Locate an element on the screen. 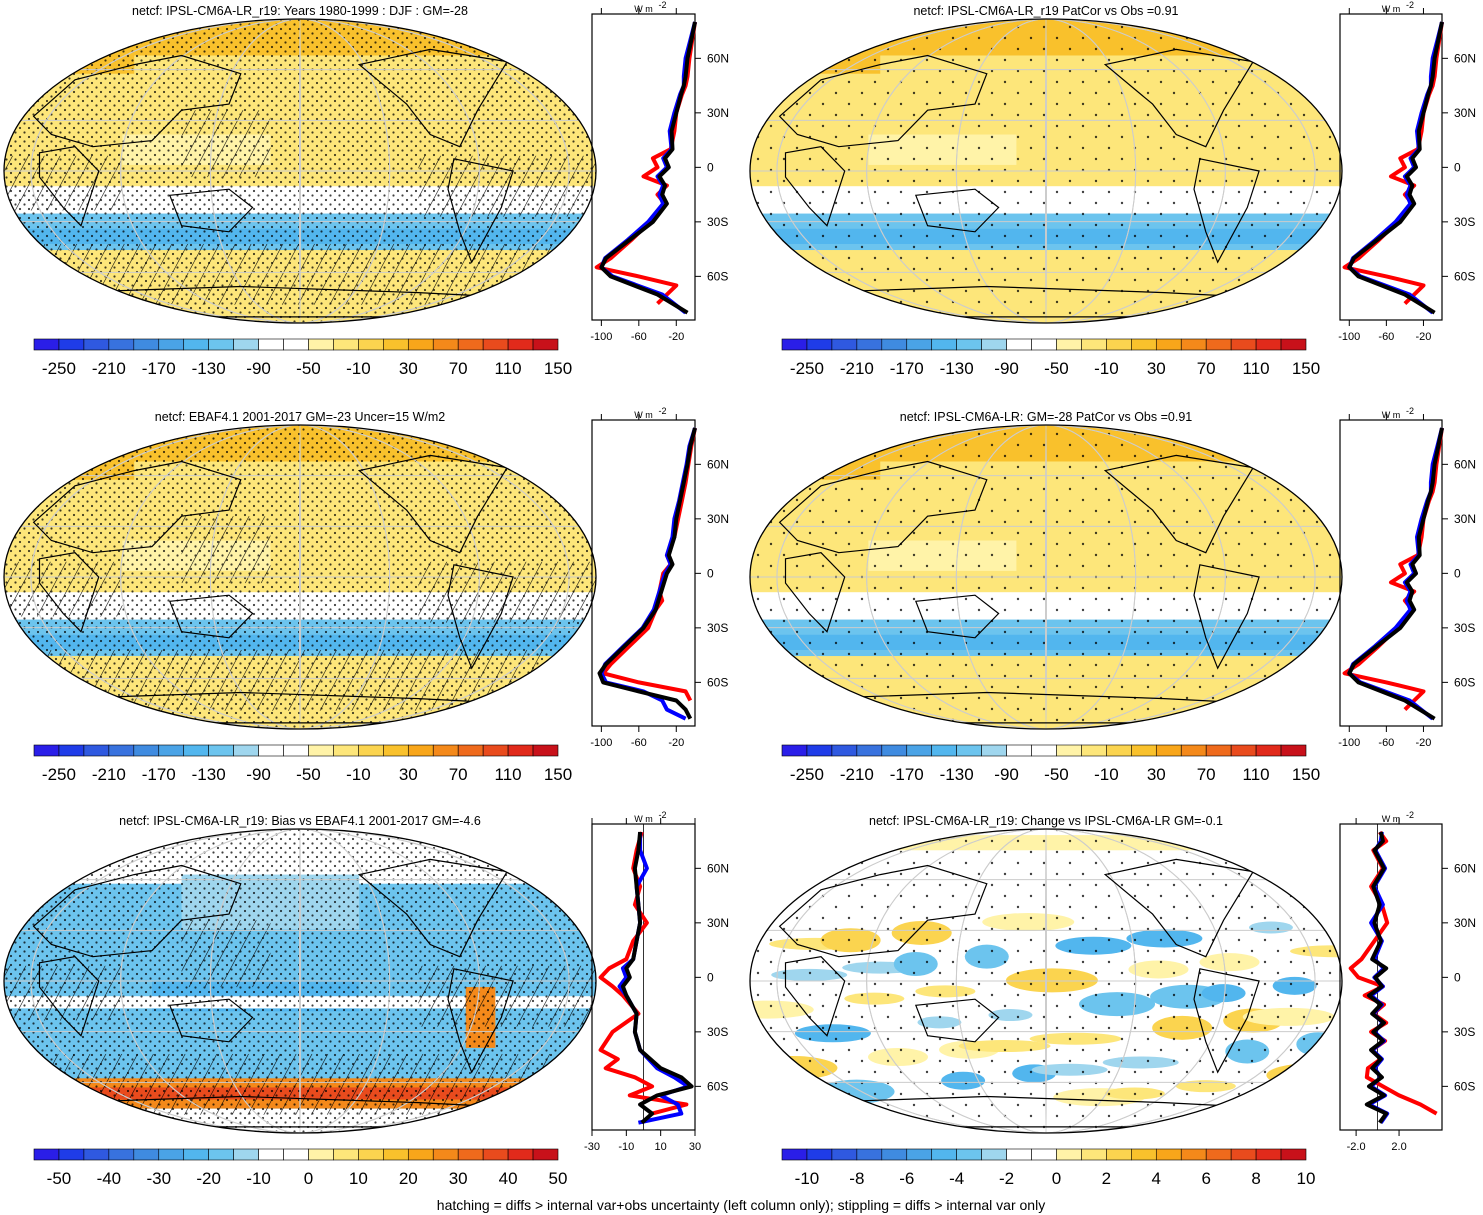  x-tick-label: -10 is located at coordinates (626, 1147).